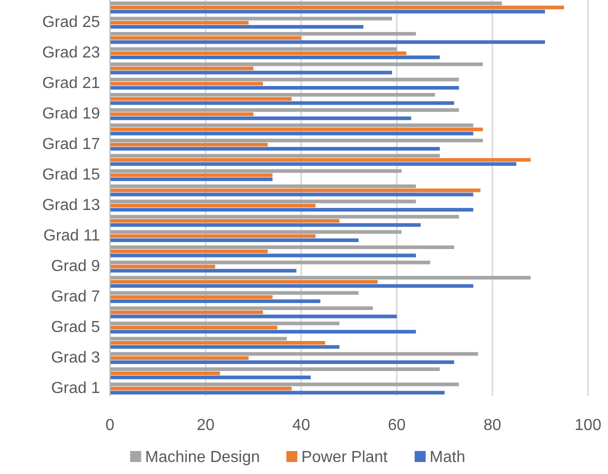 This screenshot has height=474, width=608. Describe the element at coordinates (71, 114) in the screenshot. I see `y-tick-label: Grad 19` at that location.